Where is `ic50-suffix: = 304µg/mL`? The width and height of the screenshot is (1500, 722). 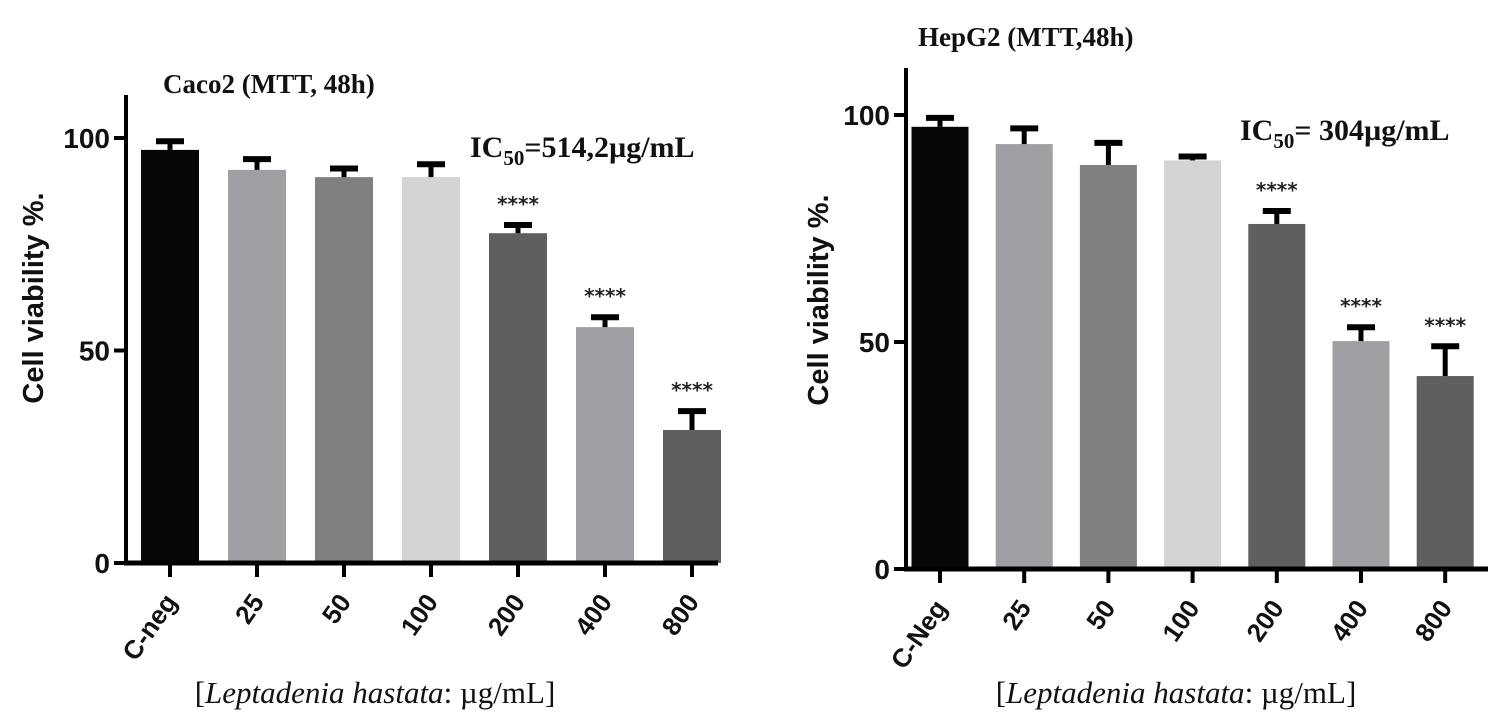
ic50-suffix: = 304µg/mL is located at coordinates (1371, 130).